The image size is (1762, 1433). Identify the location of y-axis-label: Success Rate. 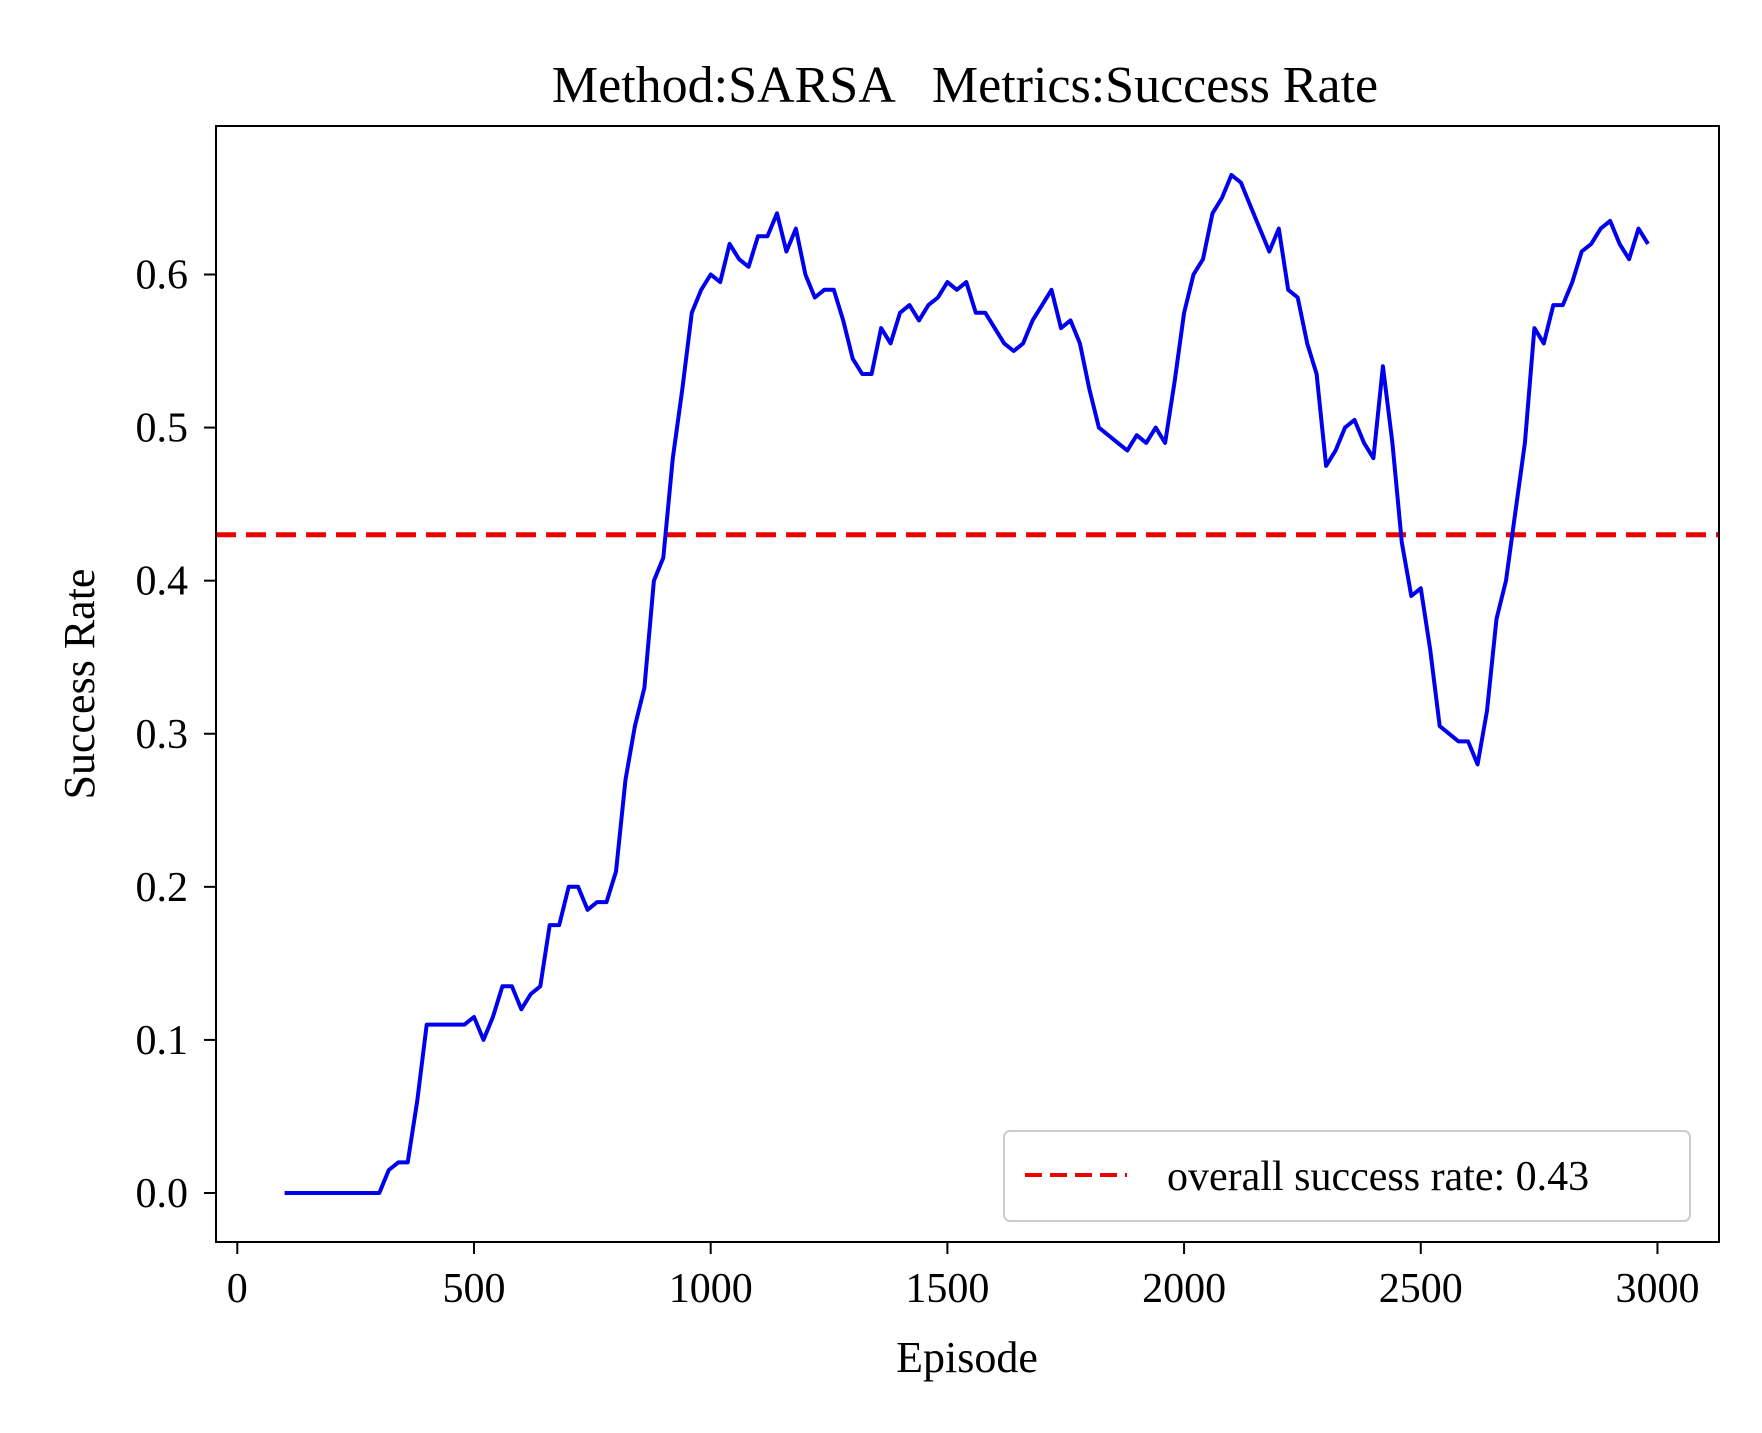
(79, 684).